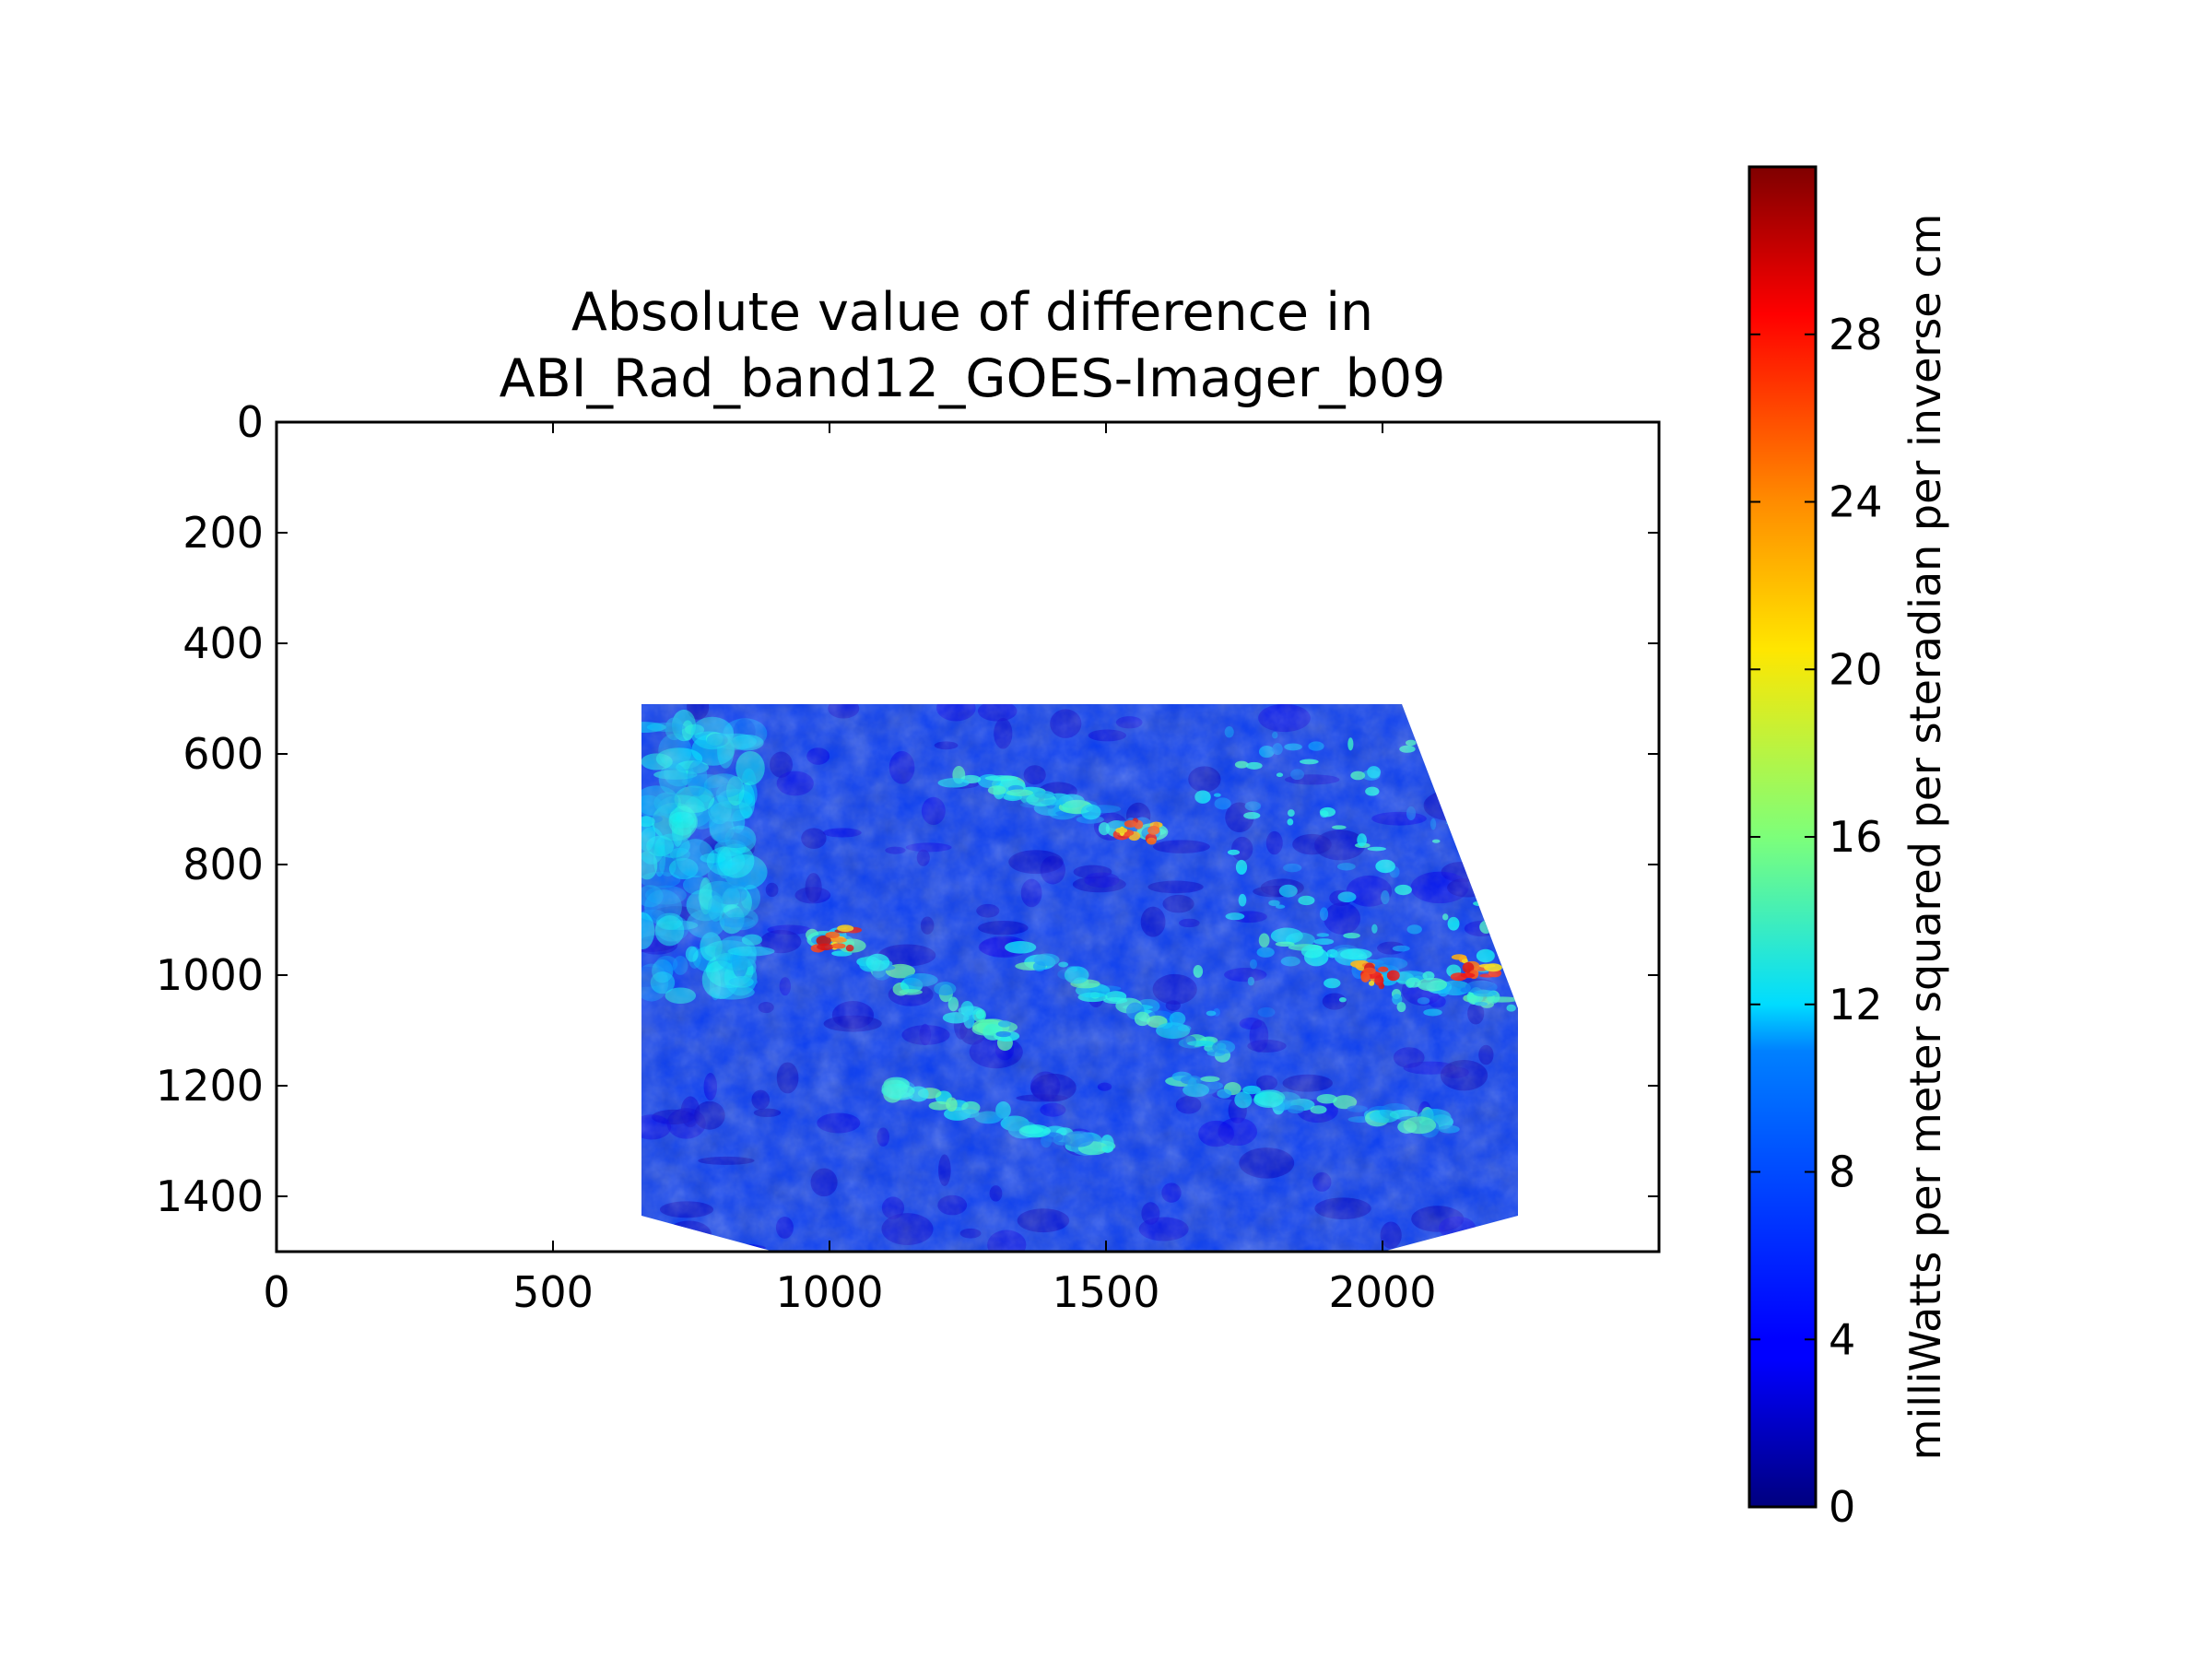 This screenshot has width=2212, height=1659. Describe the element at coordinates (553, 1292) in the screenshot. I see `x-tick-label: 500` at that location.